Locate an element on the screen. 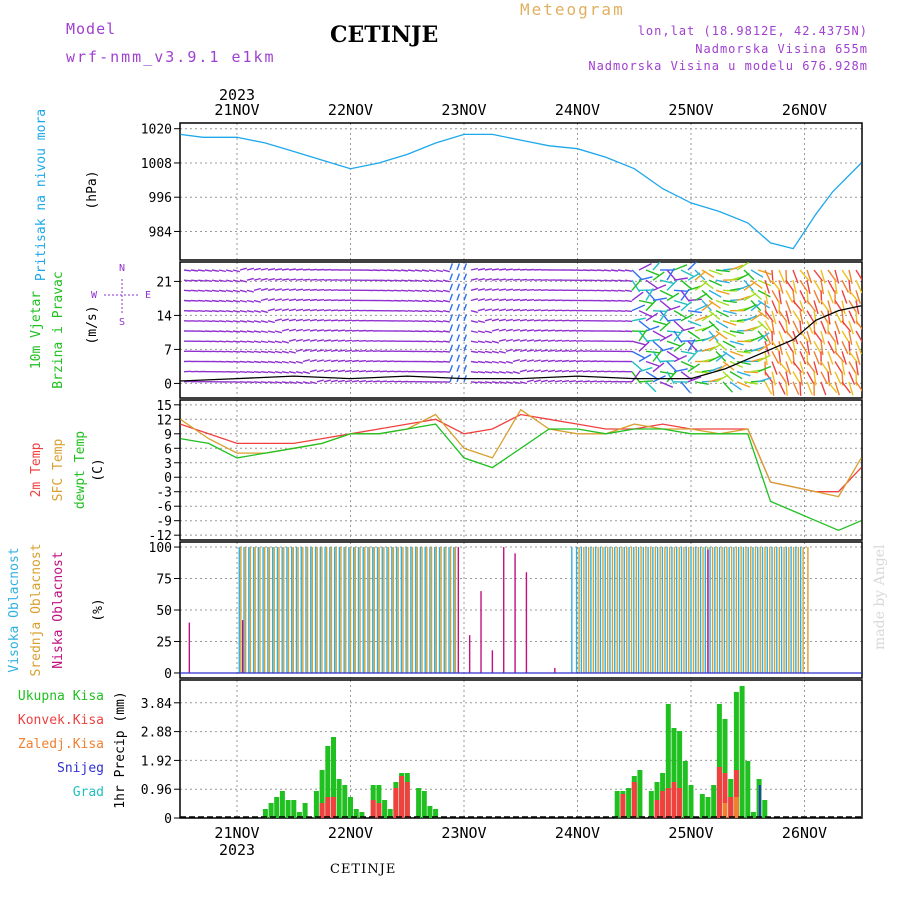 This screenshot has width=900, height=900. temperature-ytick-label: 15 is located at coordinates (164, 406).